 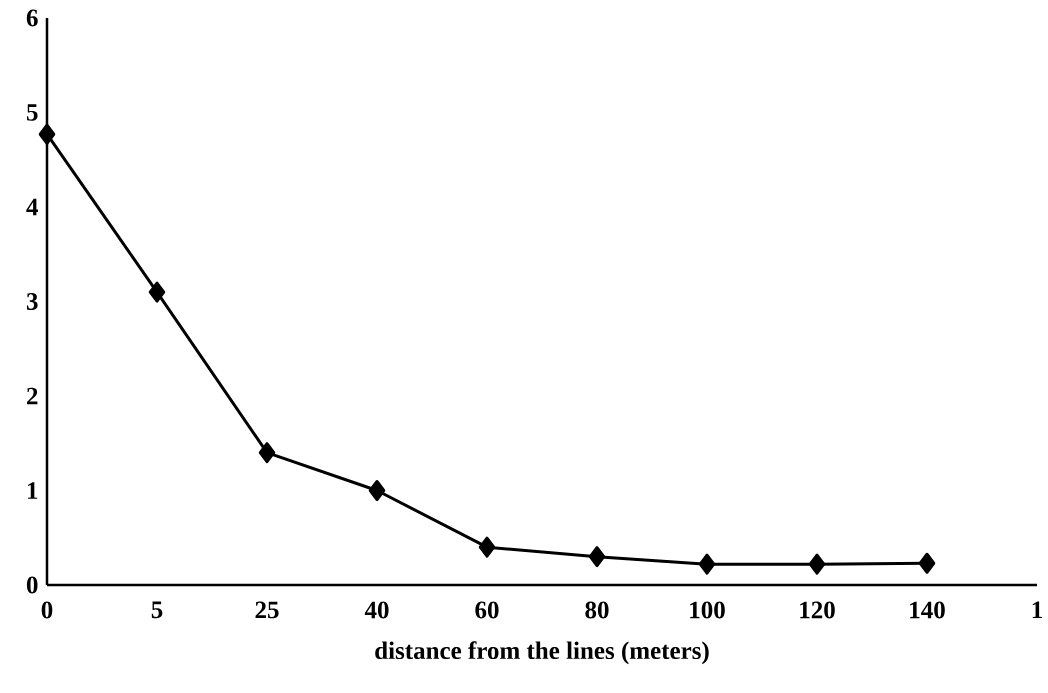 What do you see at coordinates (927, 610) in the screenshot?
I see `x-tick-label: 140` at bounding box center [927, 610].